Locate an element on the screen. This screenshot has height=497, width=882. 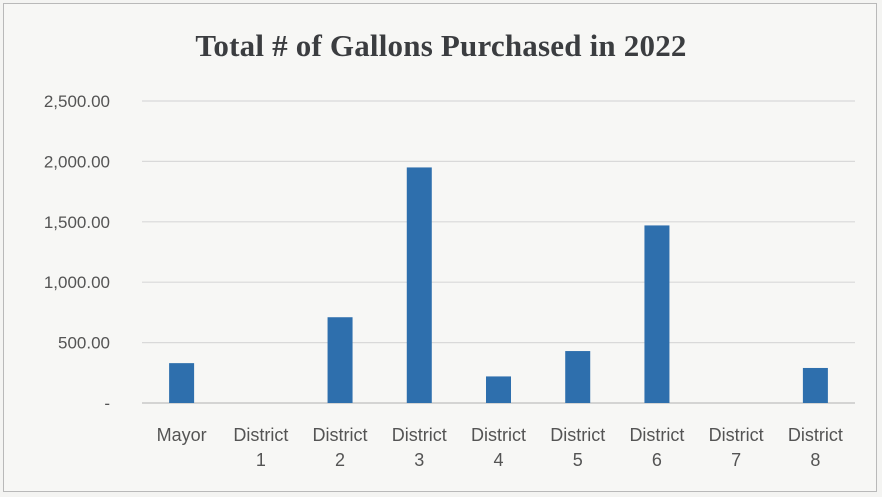
chart-title: Total # of Gallons Purchased in 2022 is located at coordinates (441, 45).